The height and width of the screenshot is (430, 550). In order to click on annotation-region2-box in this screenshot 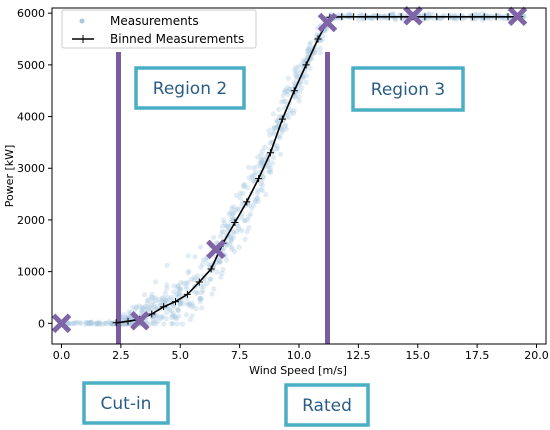, I will do `click(190, 88)`.